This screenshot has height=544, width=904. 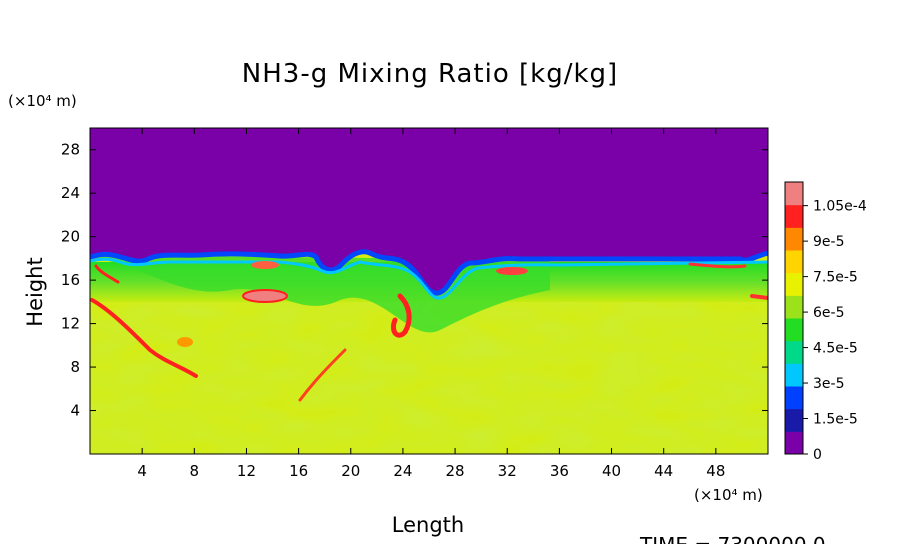 I want to click on colorbar-tick-label: 3e-5, so click(x=828, y=384).